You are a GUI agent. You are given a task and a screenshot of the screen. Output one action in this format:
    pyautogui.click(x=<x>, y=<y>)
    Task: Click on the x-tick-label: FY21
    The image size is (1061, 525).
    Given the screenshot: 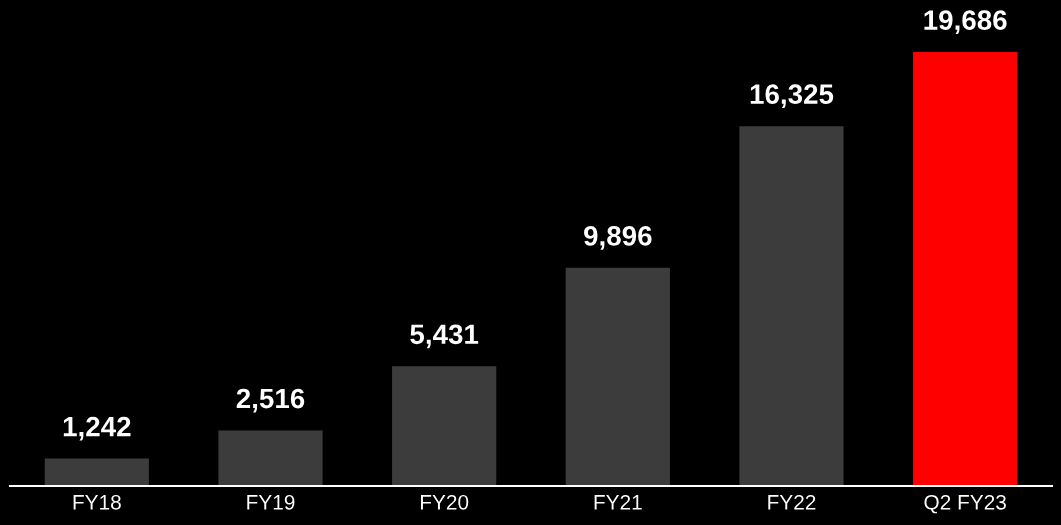 What is the action you would take?
    pyautogui.click(x=618, y=502)
    